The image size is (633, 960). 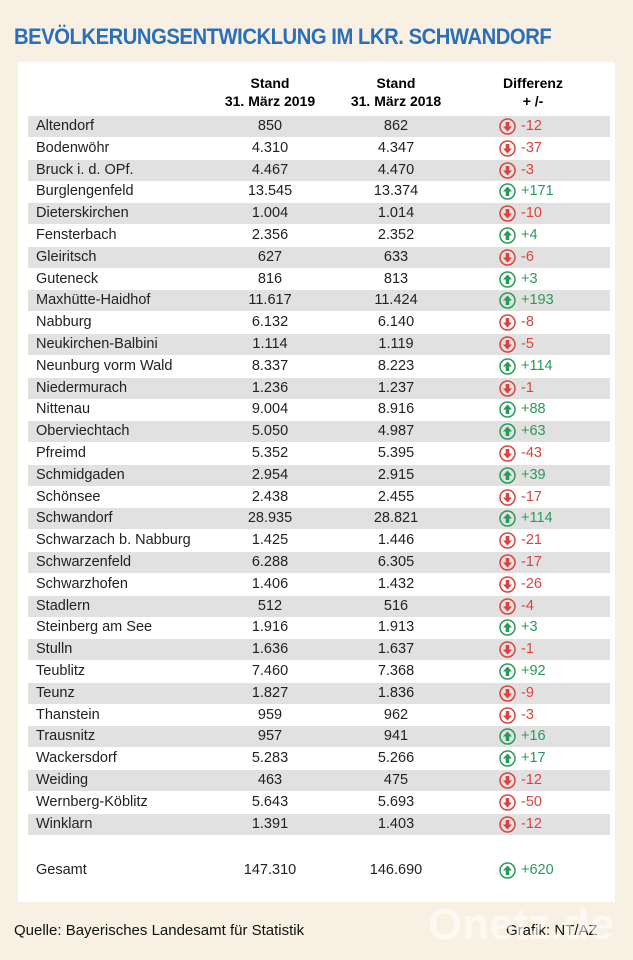 What do you see at coordinates (80, 474) in the screenshot?
I see `place-name: Schmidgaden` at bounding box center [80, 474].